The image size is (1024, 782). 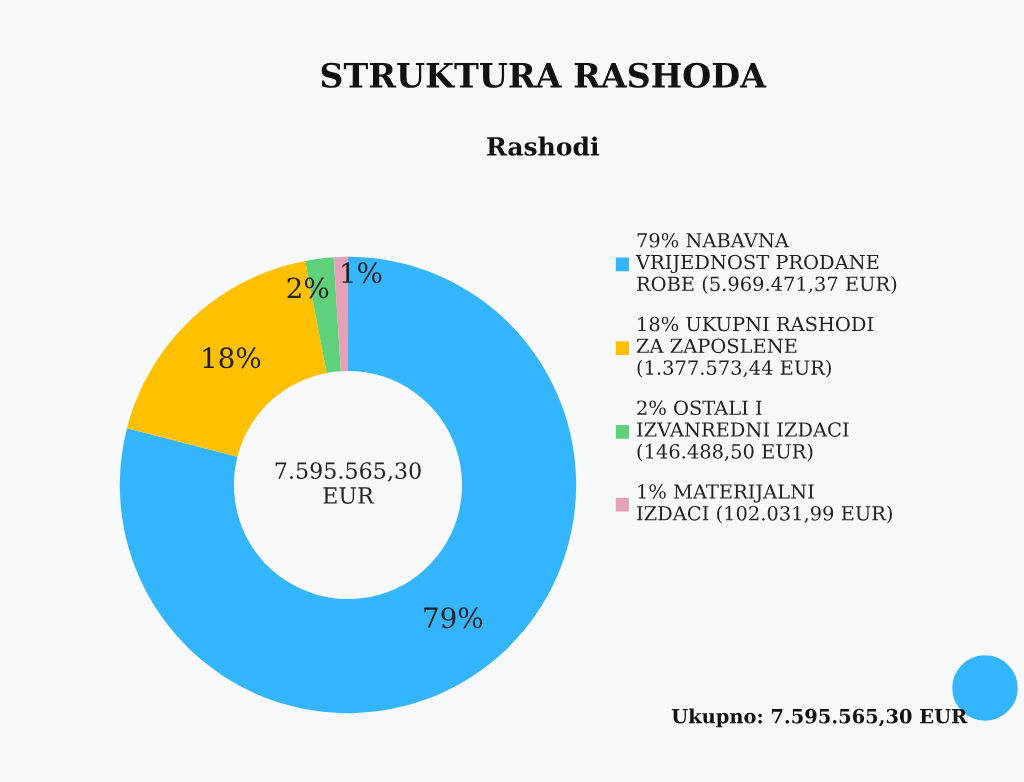 What do you see at coordinates (764, 504) in the screenshot?
I see `legend-label: 1% MATERIJALNI IZDACI (102.031,99 EUR)` at bounding box center [764, 504].